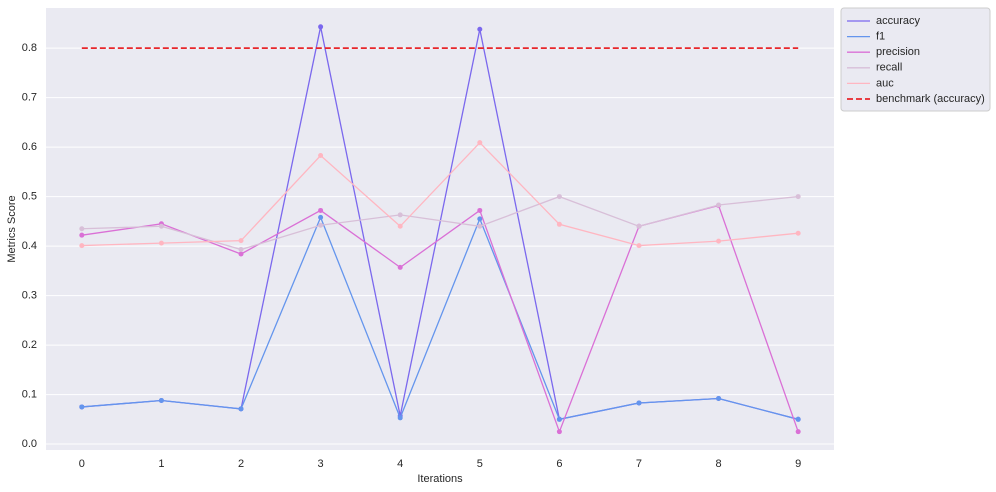 This screenshot has width=996, height=492. Describe the element at coordinates (898, 21) in the screenshot. I see `legend-label: accuracy` at that location.